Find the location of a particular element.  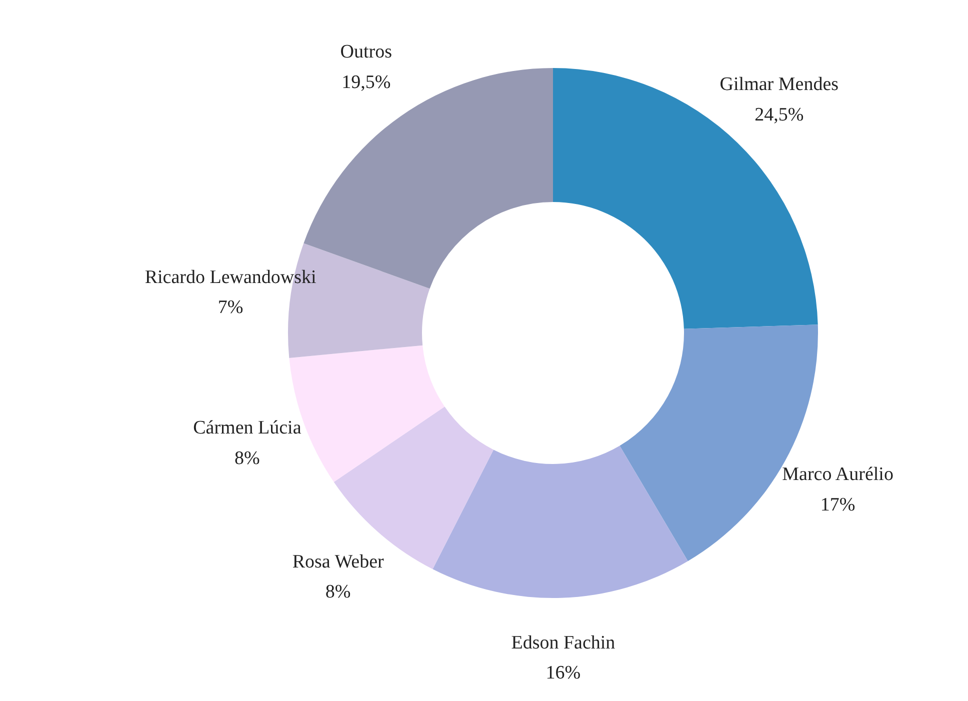

slice-label: Marco Aurélio is located at coordinates (838, 475).